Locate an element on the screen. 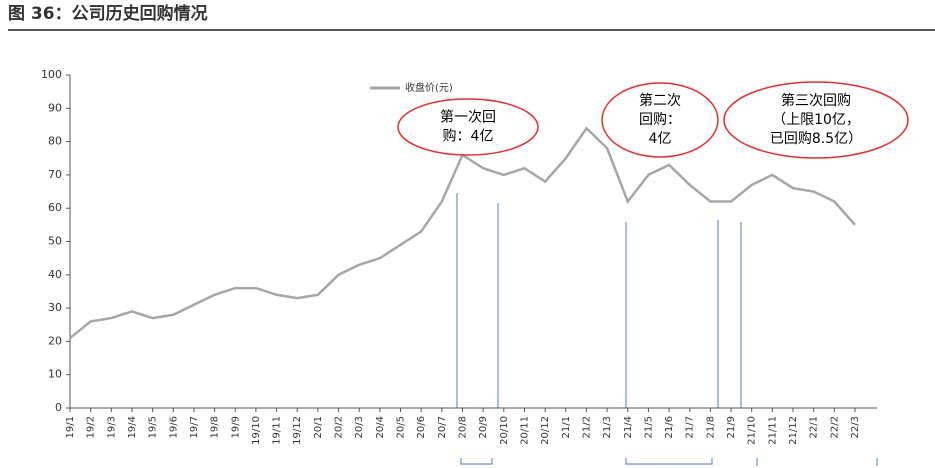 This screenshot has height=468, width=935. y-tick-label: 80 is located at coordinates (55, 141).